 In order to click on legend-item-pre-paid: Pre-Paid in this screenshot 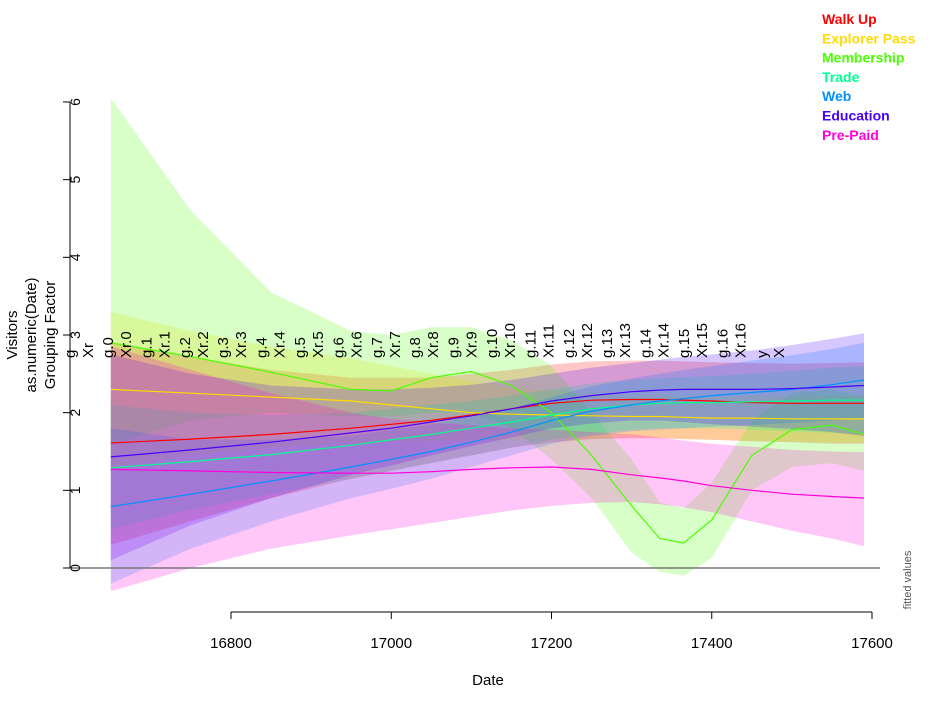, I will do `click(850, 135)`.